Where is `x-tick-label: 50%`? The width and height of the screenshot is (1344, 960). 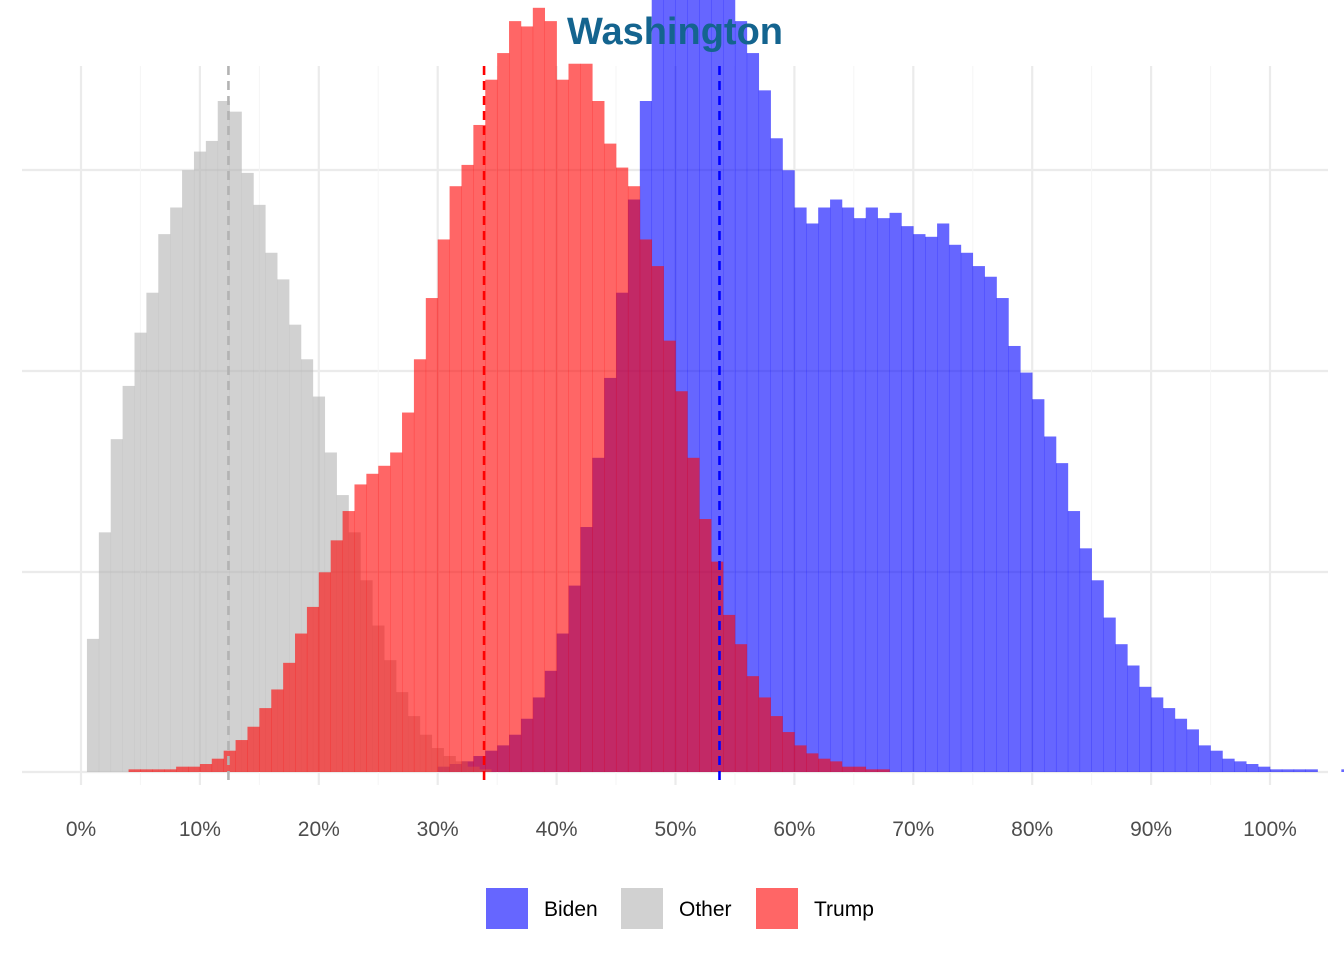
x-tick-label: 50% is located at coordinates (675, 829).